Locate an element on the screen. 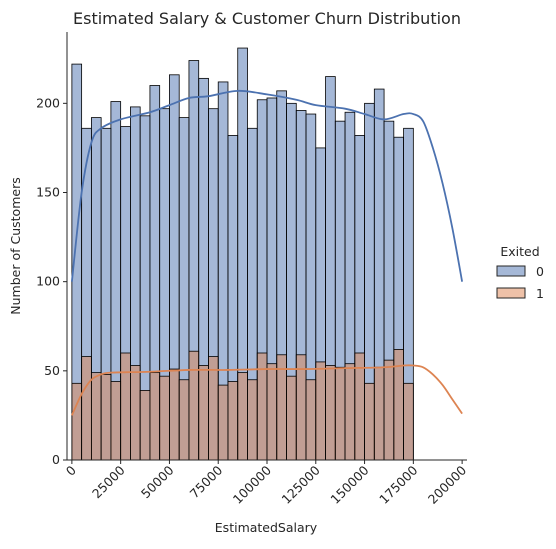 Image resolution: width=556 pixels, height=549 pixels. legend: Exited 0 1 is located at coordinates (520, 272).